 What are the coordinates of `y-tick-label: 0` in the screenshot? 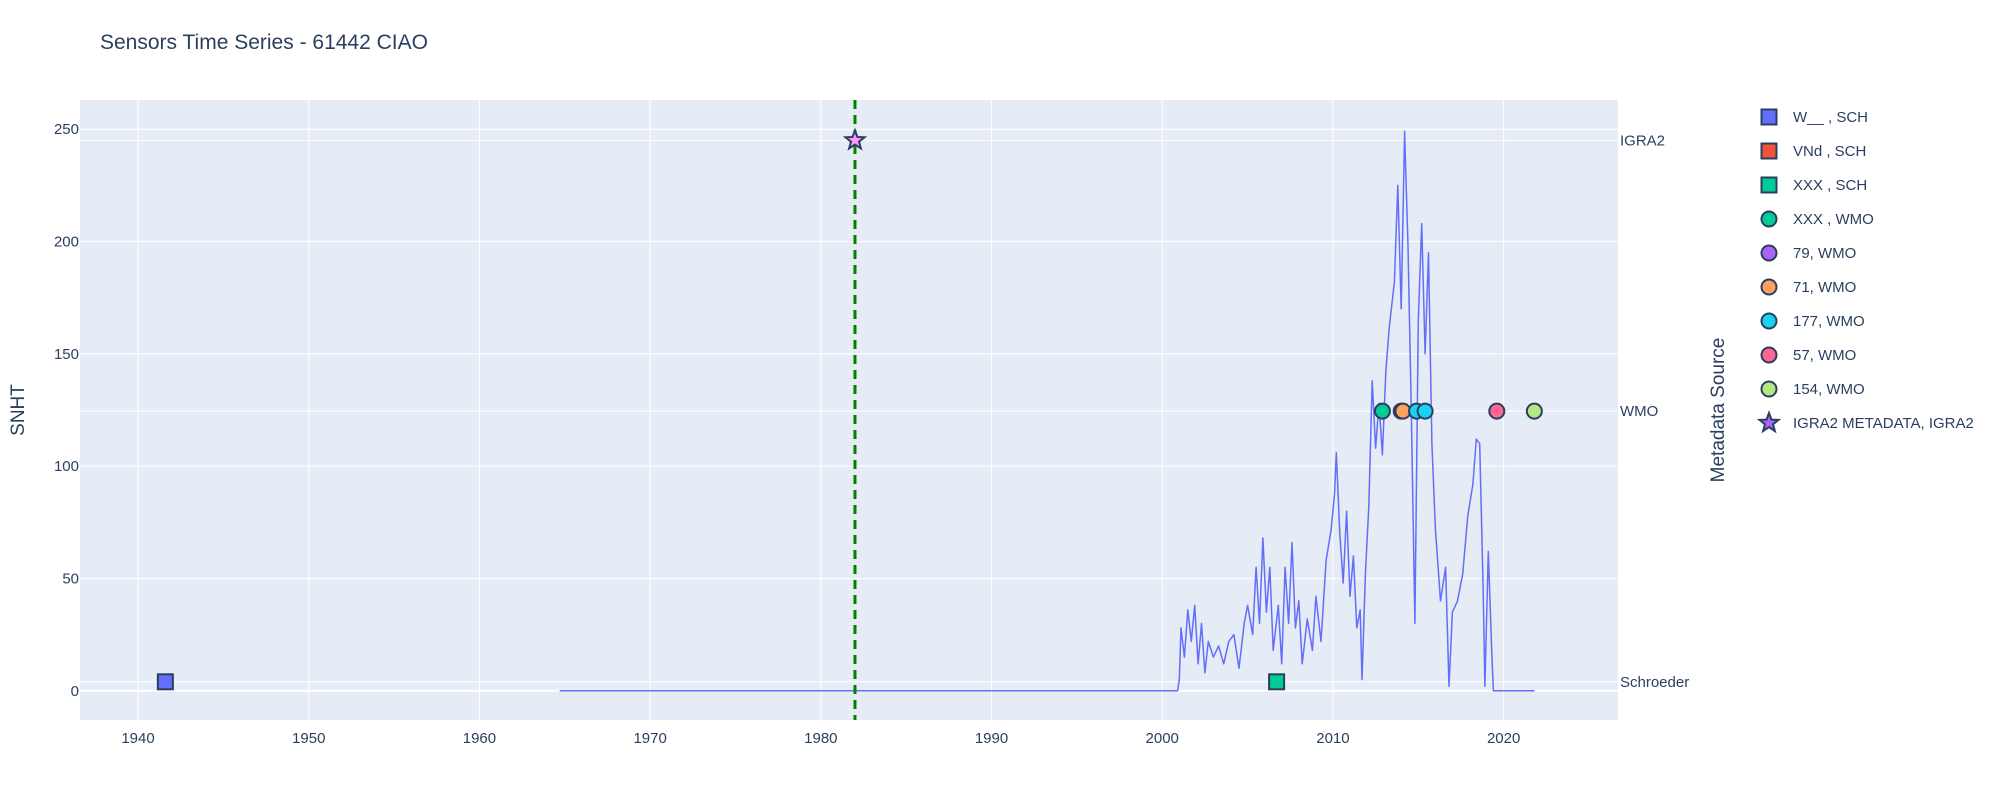 It's located at (75, 691).